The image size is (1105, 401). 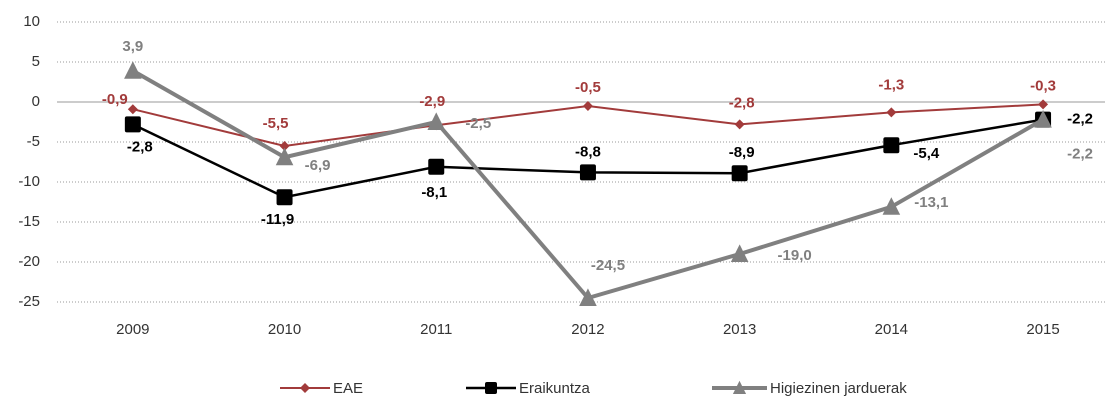 What do you see at coordinates (29, 261) in the screenshot?
I see `y-tick-label: -20` at bounding box center [29, 261].